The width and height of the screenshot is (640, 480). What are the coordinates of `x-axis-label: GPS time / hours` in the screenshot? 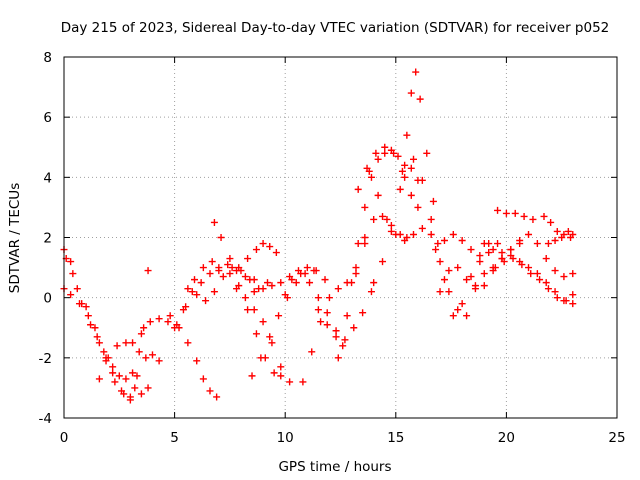 It's located at (334, 467).